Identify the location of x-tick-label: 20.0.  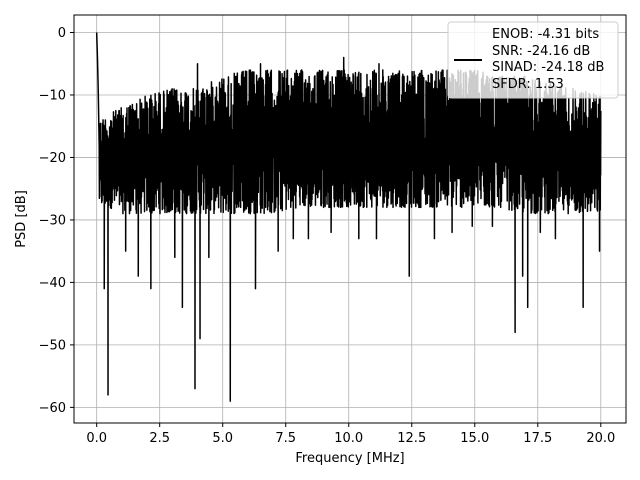
(600, 438).